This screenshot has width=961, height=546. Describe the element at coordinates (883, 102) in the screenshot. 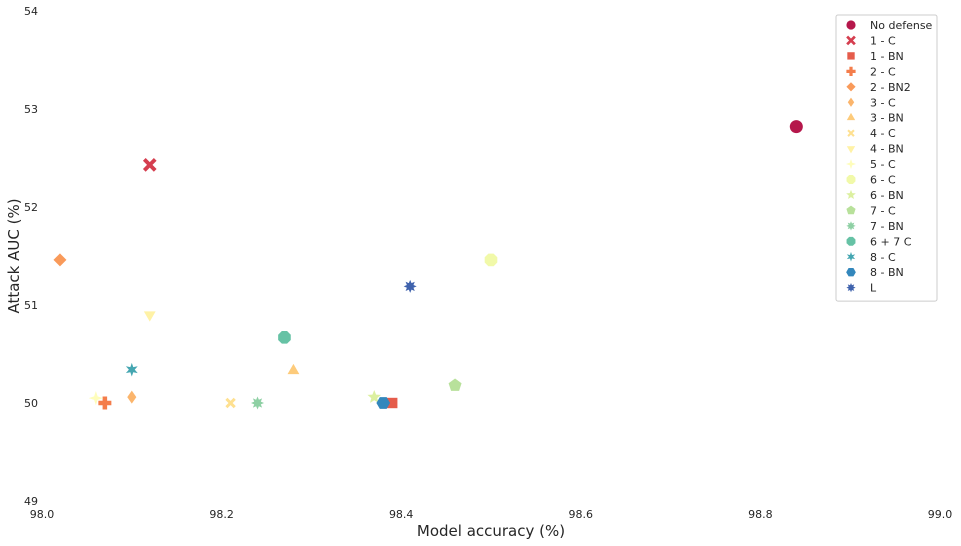

I see `legend-label: 3 - C` at that location.